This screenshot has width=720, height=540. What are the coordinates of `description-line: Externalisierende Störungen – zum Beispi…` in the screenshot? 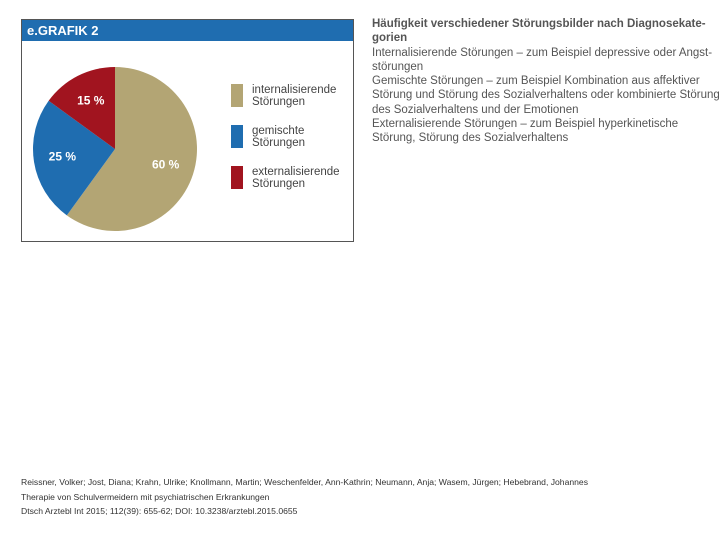 It's located at (525, 124).